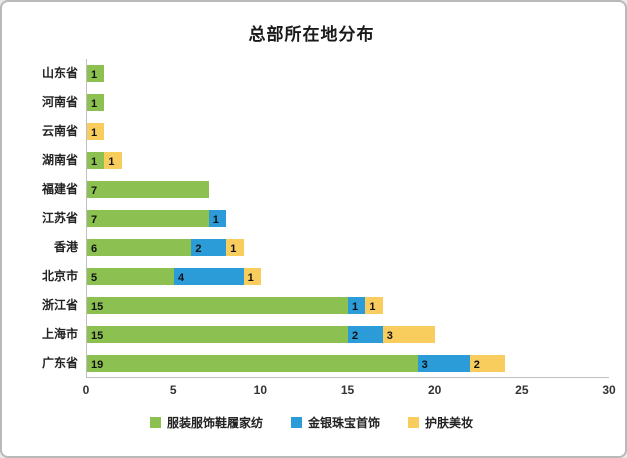 The image size is (627, 458). I want to click on chart-title: 总部所在地分布, so click(311, 34).